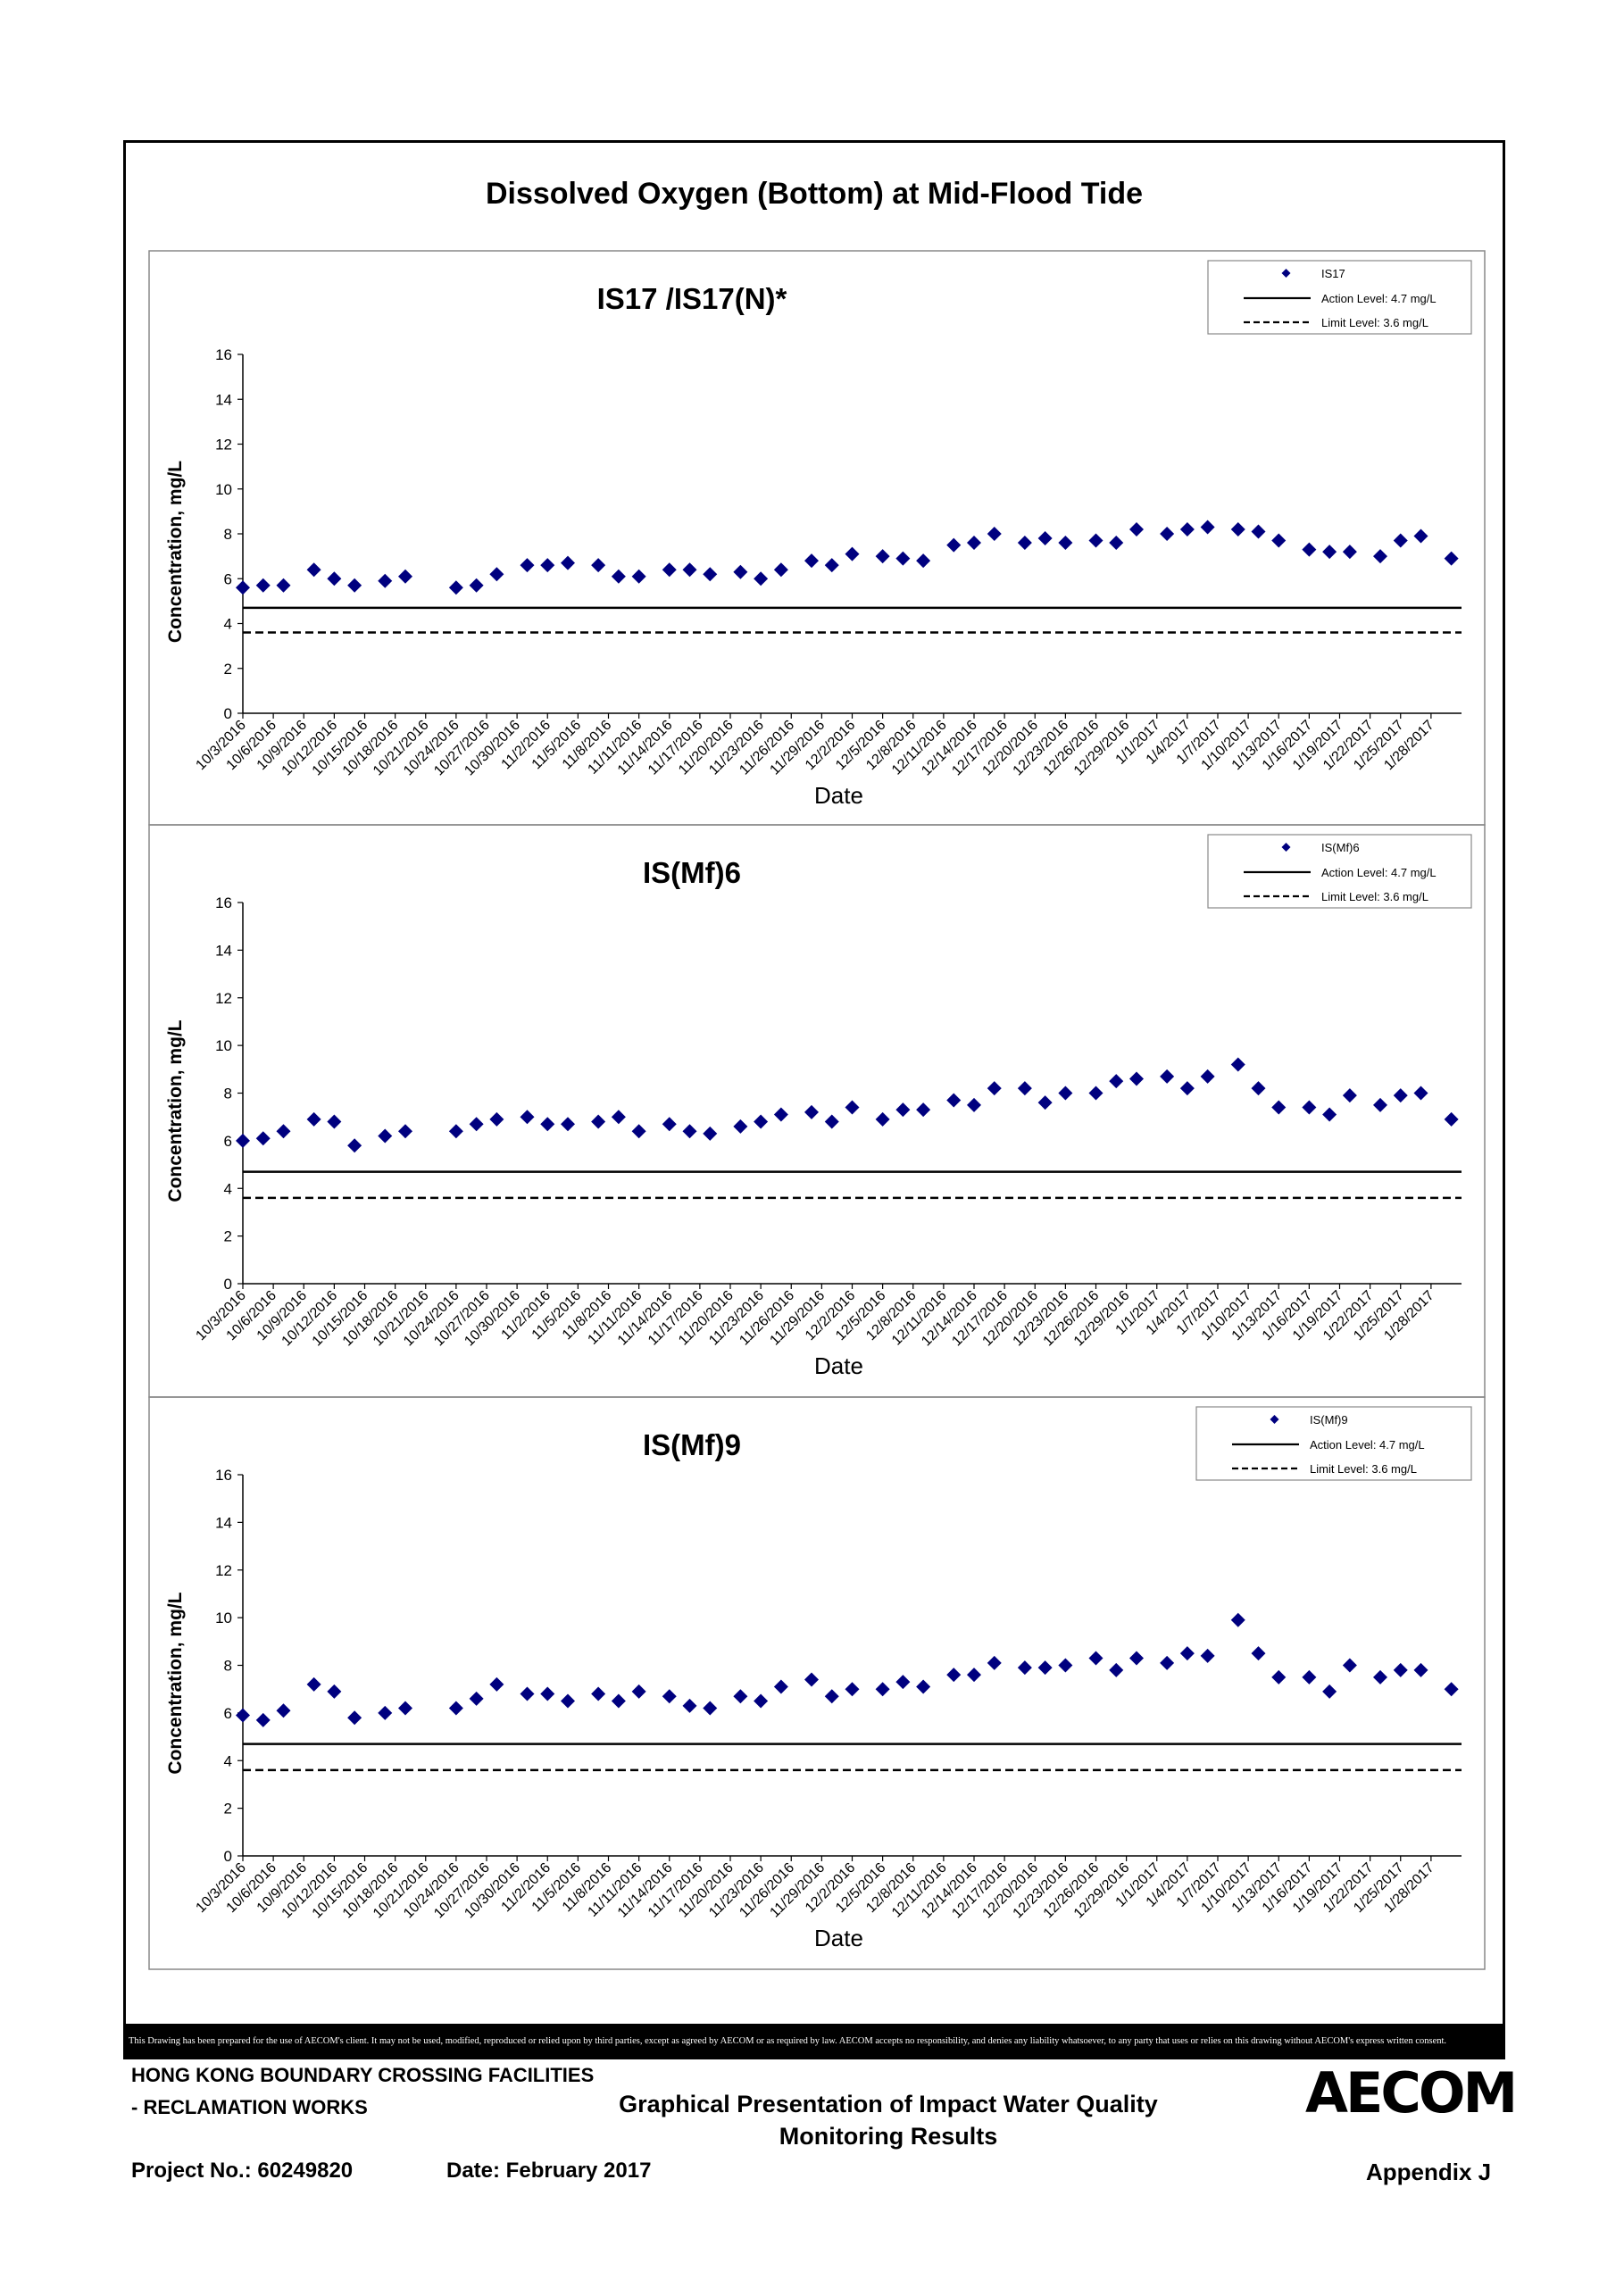 This screenshot has width=1624, height=2296. Describe the element at coordinates (549, 2171) in the screenshot. I see `document-date: Date: February 2017` at that location.